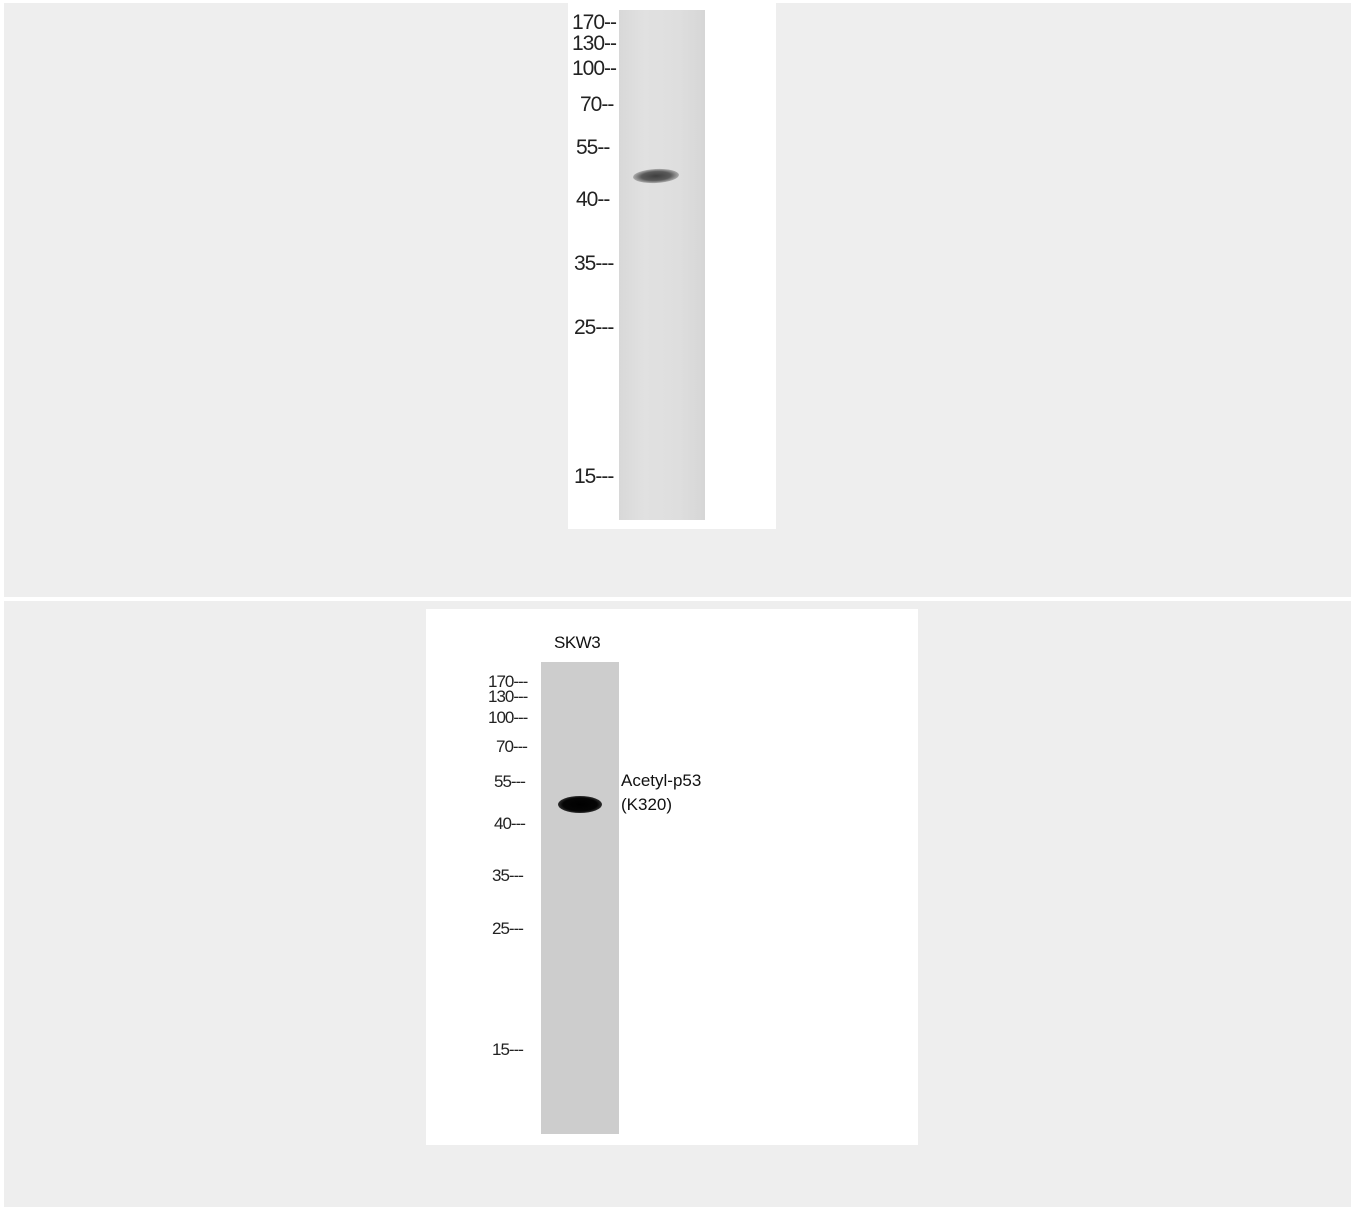 This screenshot has height=1209, width=1357. I want to click on mw-marker-170: 170--, so click(594, 22).